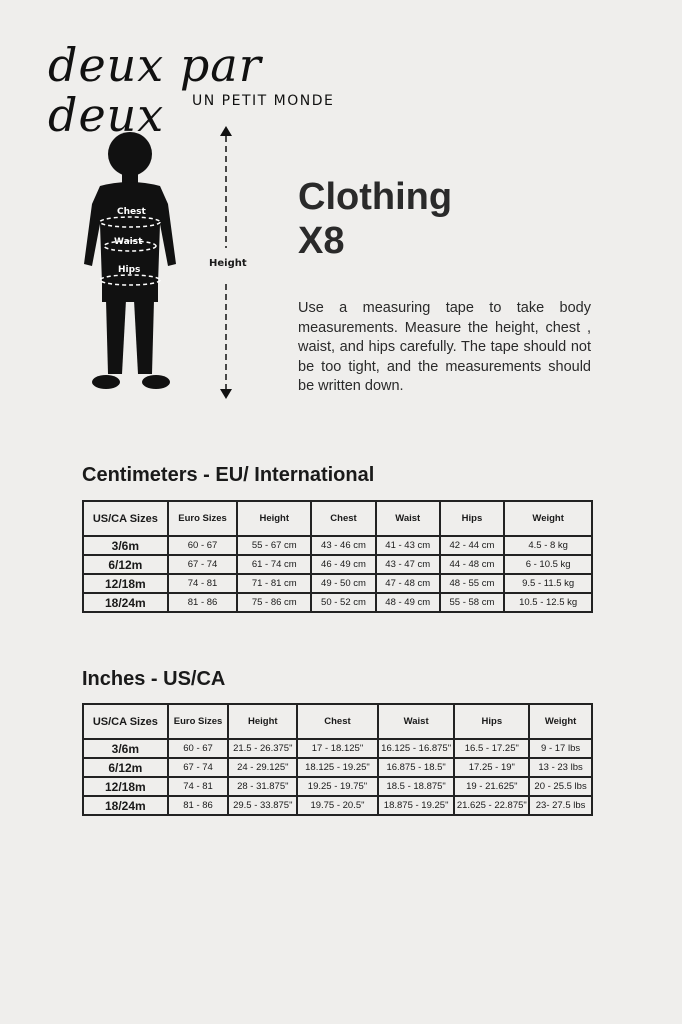 The width and height of the screenshot is (682, 1024). Describe the element at coordinates (274, 583) in the screenshot. I see `table-cell: 71 - 81 cm` at that location.